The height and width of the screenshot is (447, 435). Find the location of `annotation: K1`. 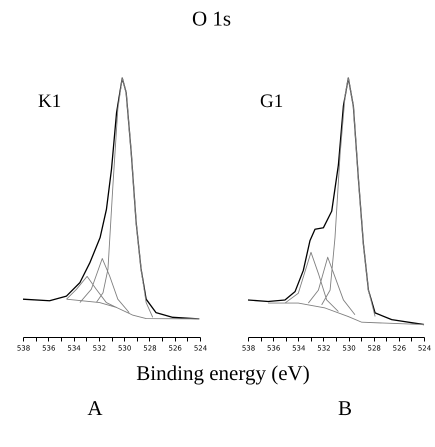

annotation: K1 is located at coordinates (50, 101).